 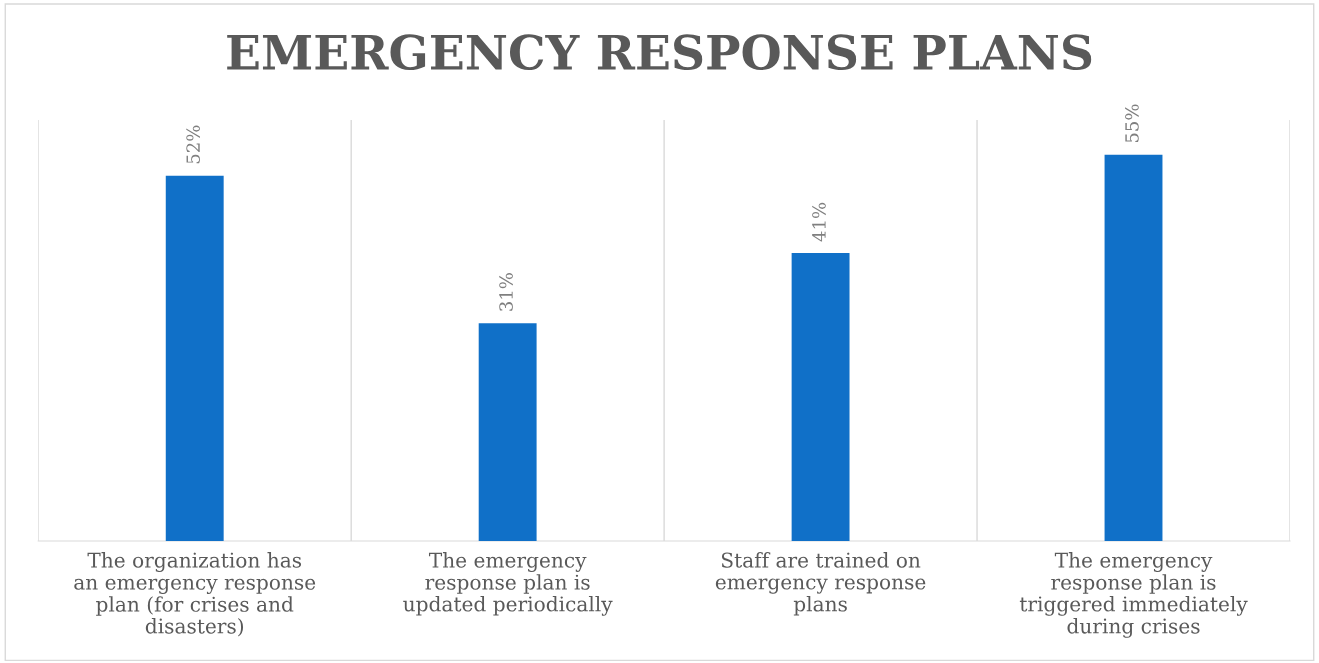 What do you see at coordinates (506, 292) in the screenshot?
I see `data-label: 31%` at bounding box center [506, 292].